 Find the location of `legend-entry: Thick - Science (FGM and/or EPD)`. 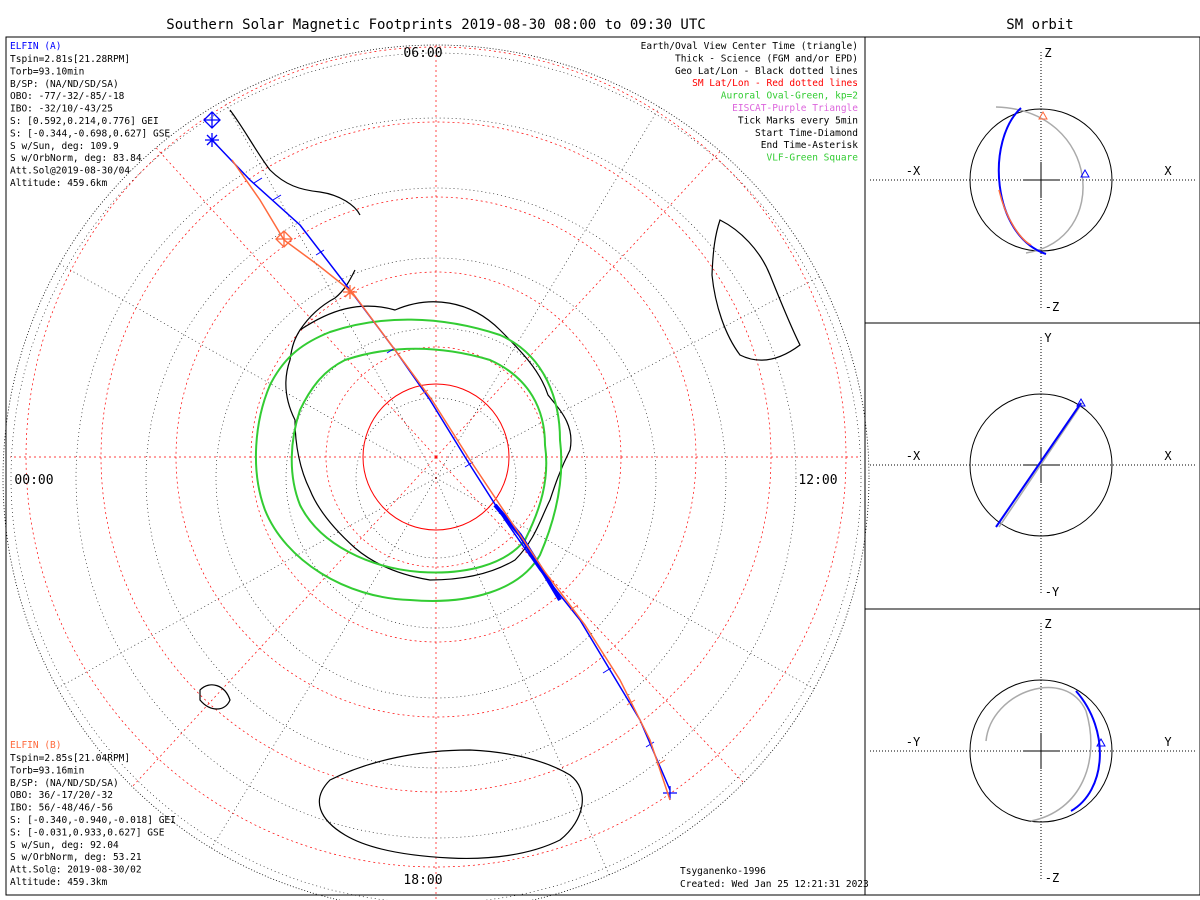

legend-entry: Thick - Science (FGM and/or EPD) is located at coordinates (766, 58).